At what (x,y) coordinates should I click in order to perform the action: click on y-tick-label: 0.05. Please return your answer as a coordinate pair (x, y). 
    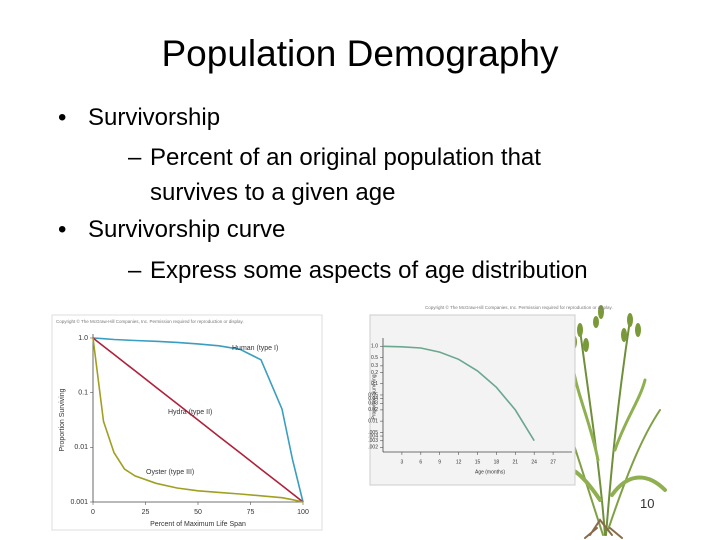
    Looking at the image, I should click on (373, 395).